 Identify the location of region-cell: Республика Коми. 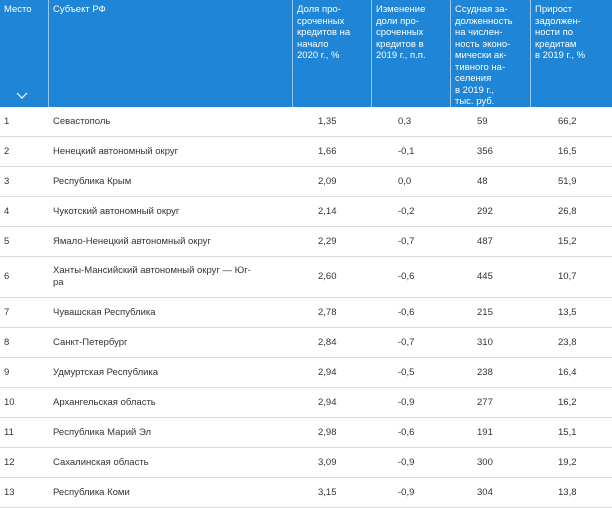
(91, 492).